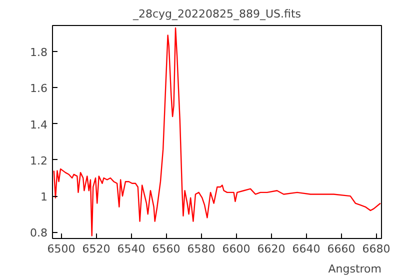  I want to click on x-tick-label: 6640, so click(306, 249).